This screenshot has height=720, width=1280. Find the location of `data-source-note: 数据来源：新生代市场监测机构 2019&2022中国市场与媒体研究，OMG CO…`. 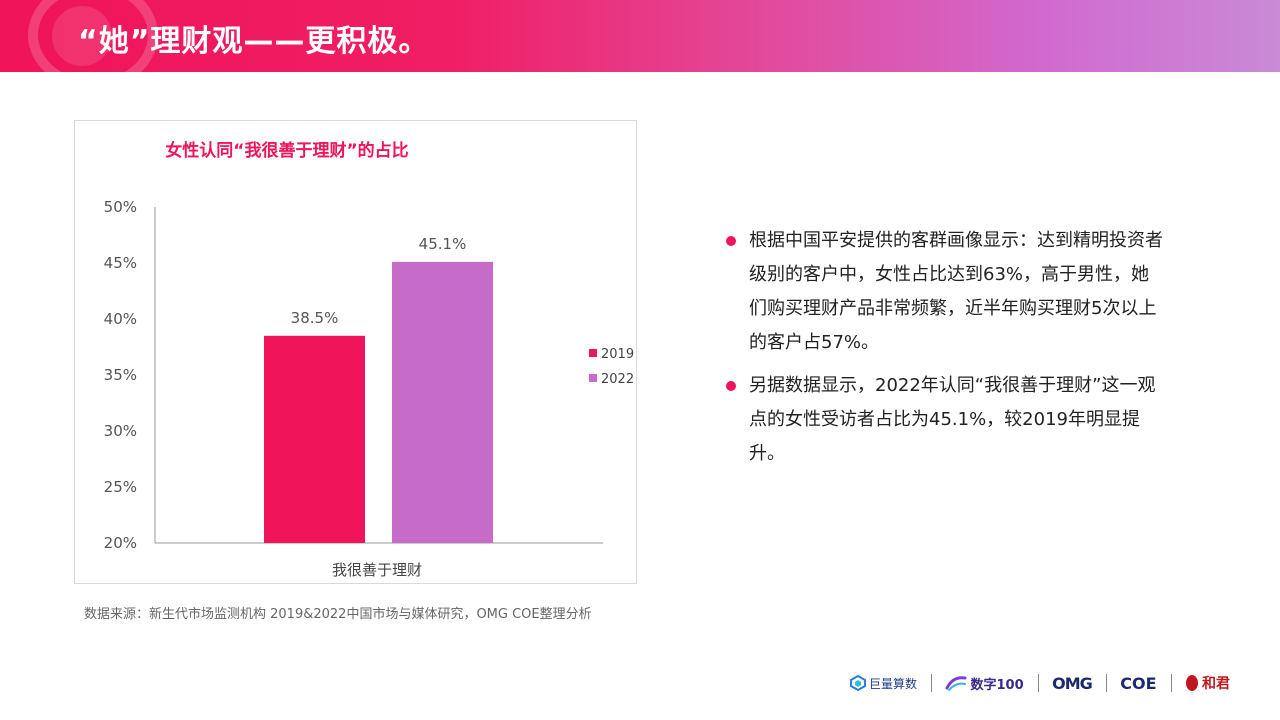

data-source-note: 数据来源：新生代市场监测机构 2019&2022中国市场与媒体研究，OMG CO… is located at coordinates (338, 614).